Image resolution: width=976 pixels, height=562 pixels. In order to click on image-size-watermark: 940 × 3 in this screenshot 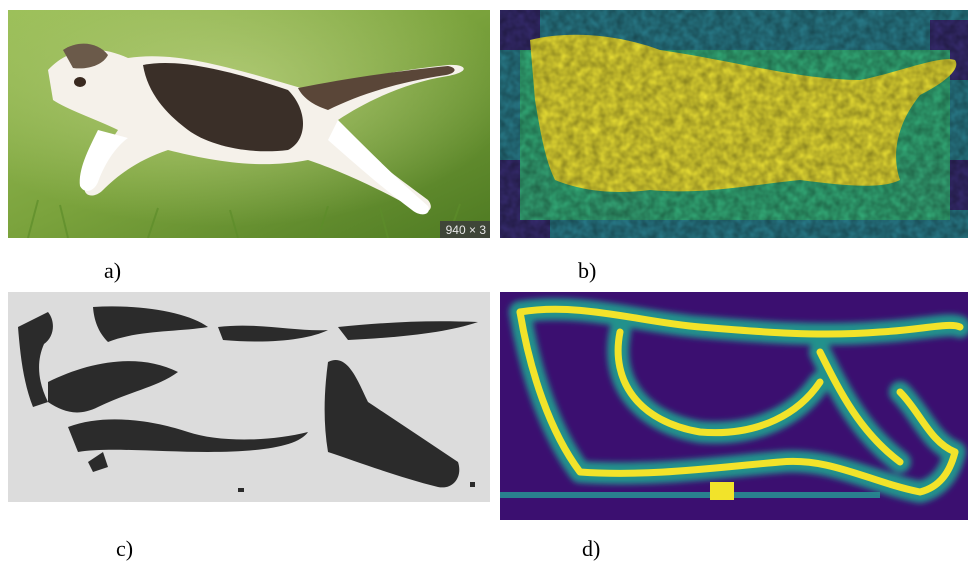, I will do `click(464, 229)`.